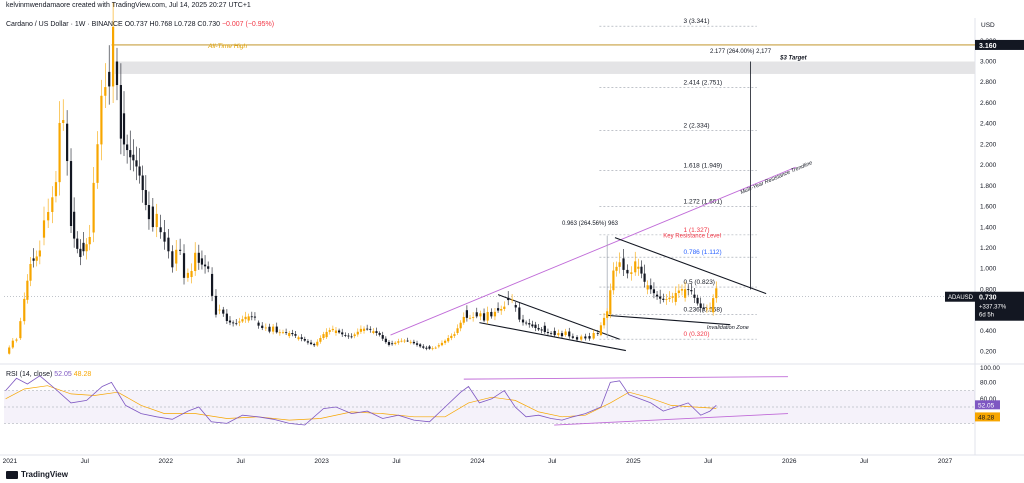 The image size is (1024, 483). What do you see at coordinates (10, 461) in the screenshot?
I see `time-tick-label: 2021` at bounding box center [10, 461].